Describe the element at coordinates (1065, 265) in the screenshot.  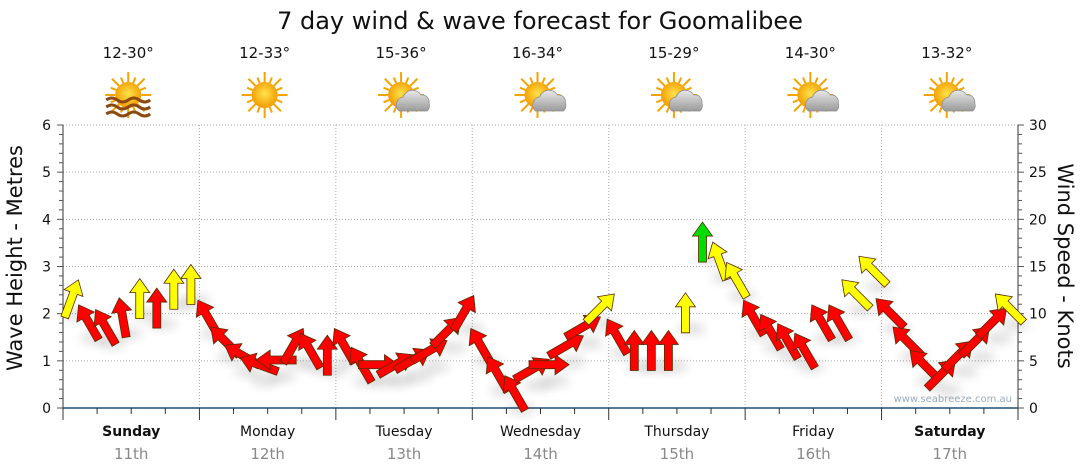
I see `y-axis-right-label: Wind Speed - Knots` at that location.